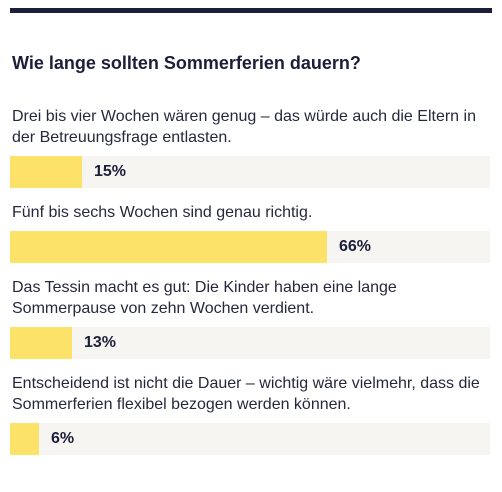 This screenshot has height=492, width=502. What do you see at coordinates (63, 438) in the screenshot?
I see `bar-value-label: 6%` at bounding box center [63, 438].